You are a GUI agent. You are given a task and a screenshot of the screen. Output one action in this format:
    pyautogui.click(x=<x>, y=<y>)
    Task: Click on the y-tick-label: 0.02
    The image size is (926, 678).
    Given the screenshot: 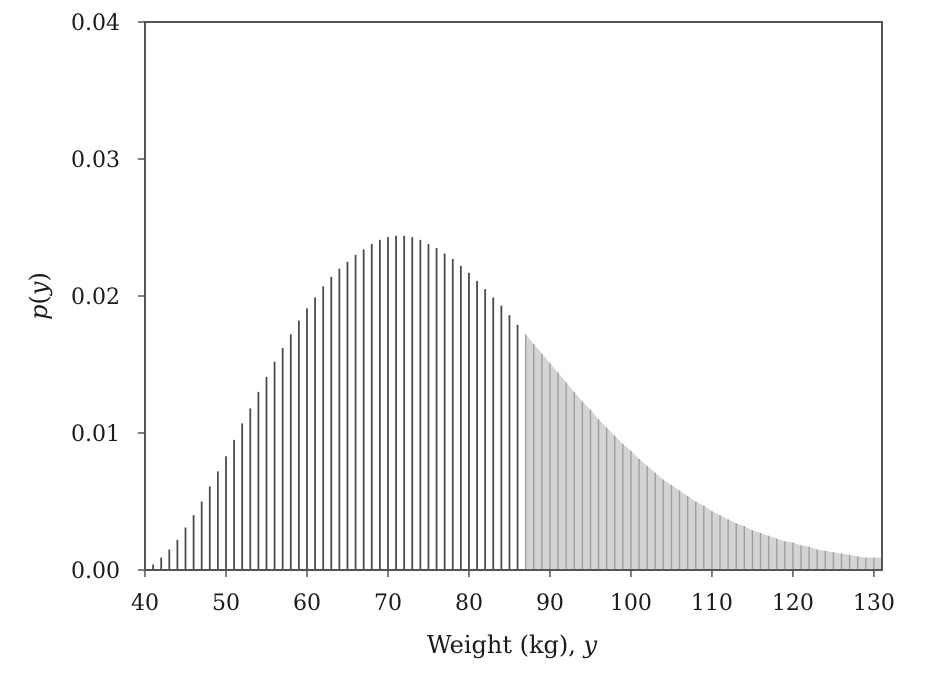 What is the action you would take?
    pyautogui.click(x=95, y=297)
    